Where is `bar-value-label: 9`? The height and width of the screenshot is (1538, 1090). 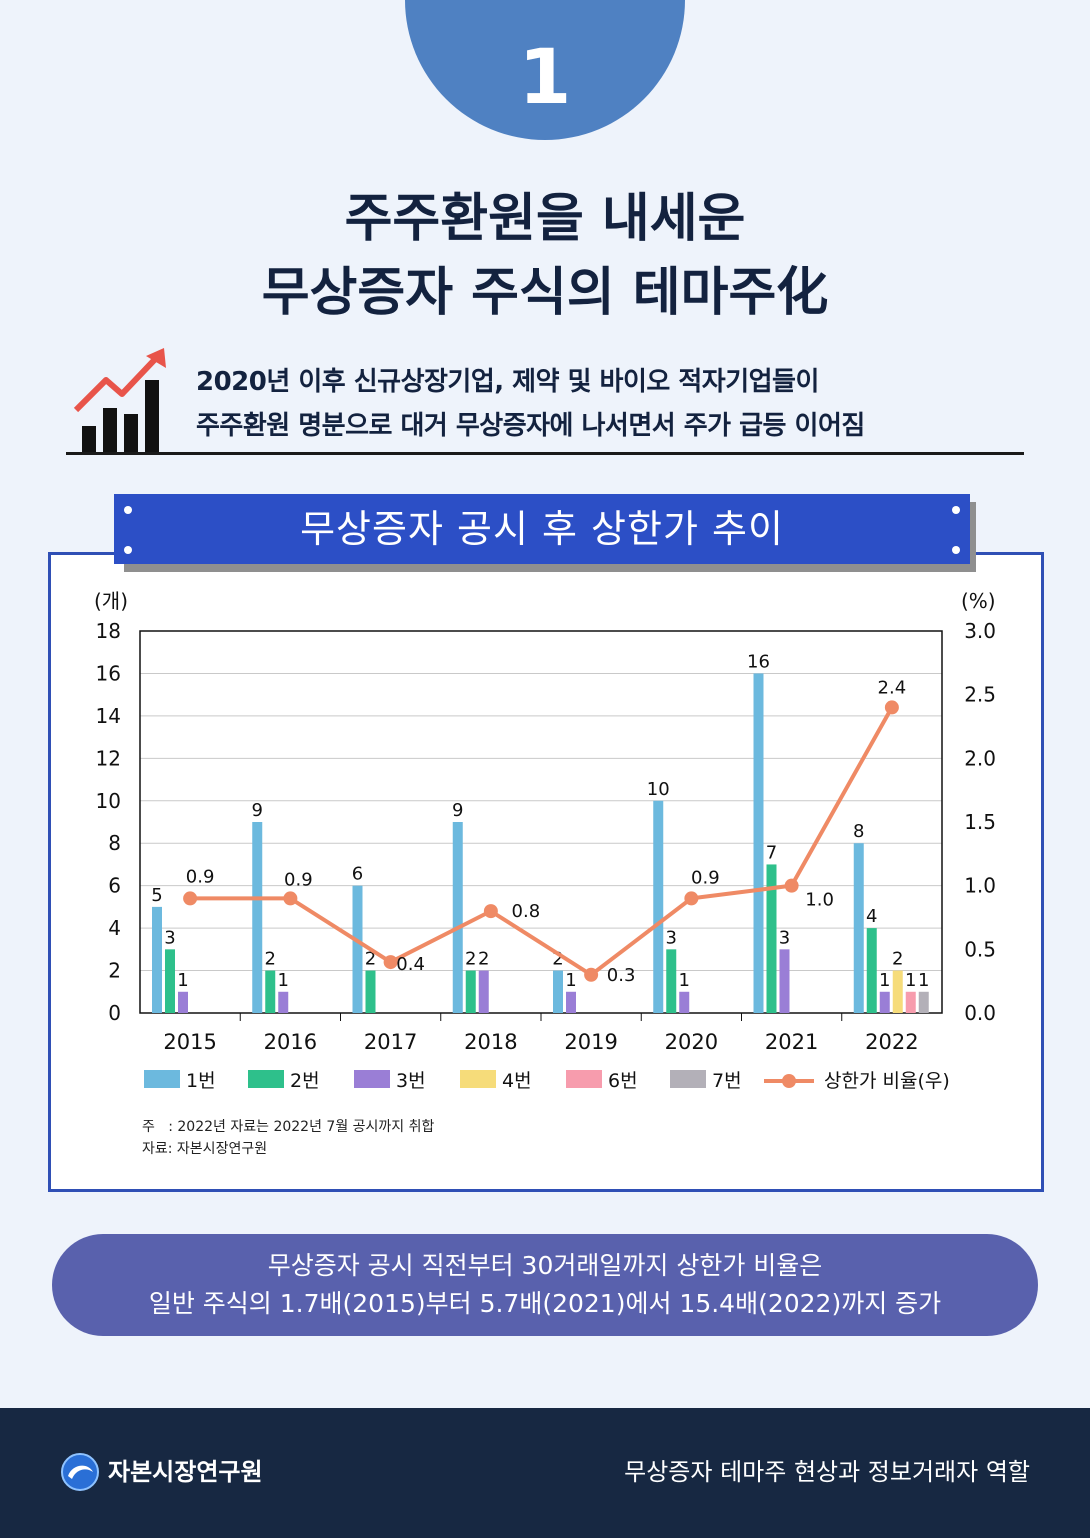 bar-value-label: 9 is located at coordinates (257, 810).